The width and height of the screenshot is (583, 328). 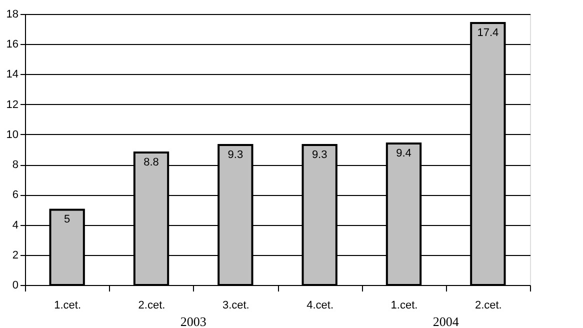 I want to click on y-tick-label: 16, so click(x=12, y=44).